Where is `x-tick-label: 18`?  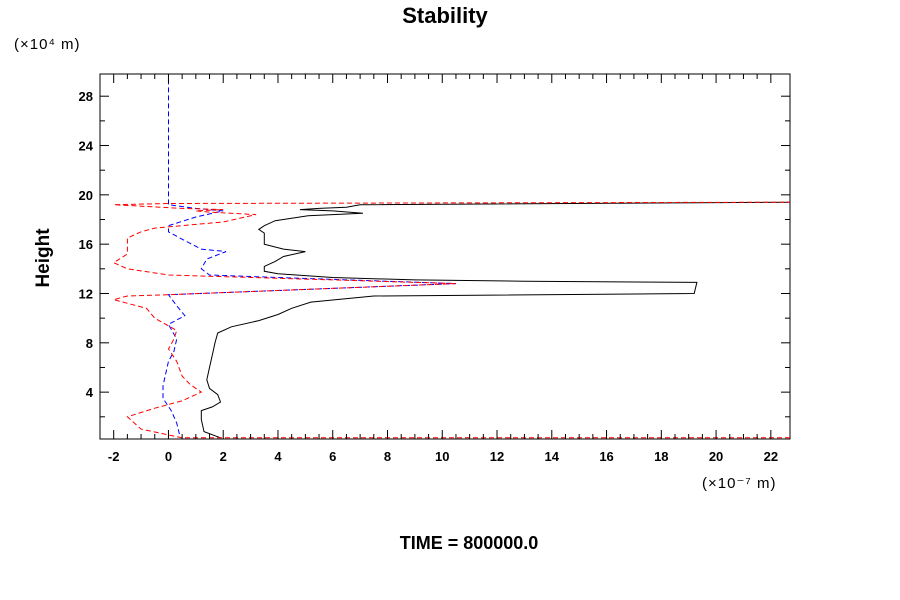 x-tick-label: 18 is located at coordinates (661, 456).